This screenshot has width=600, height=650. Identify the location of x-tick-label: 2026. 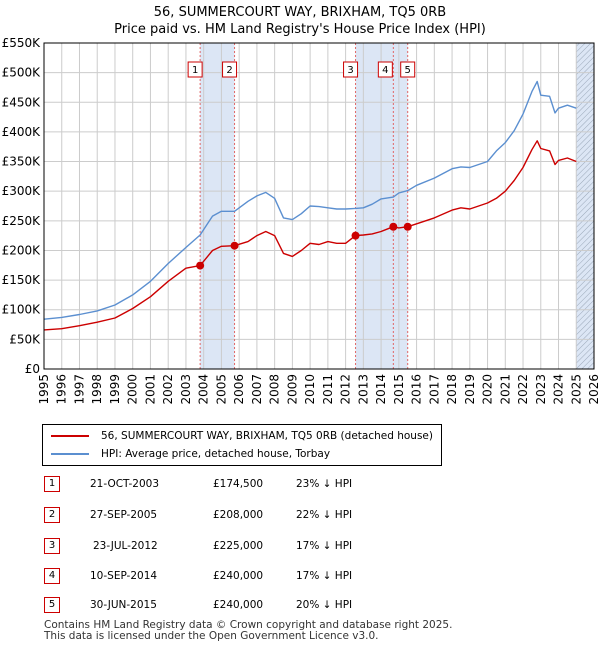
(593, 389).